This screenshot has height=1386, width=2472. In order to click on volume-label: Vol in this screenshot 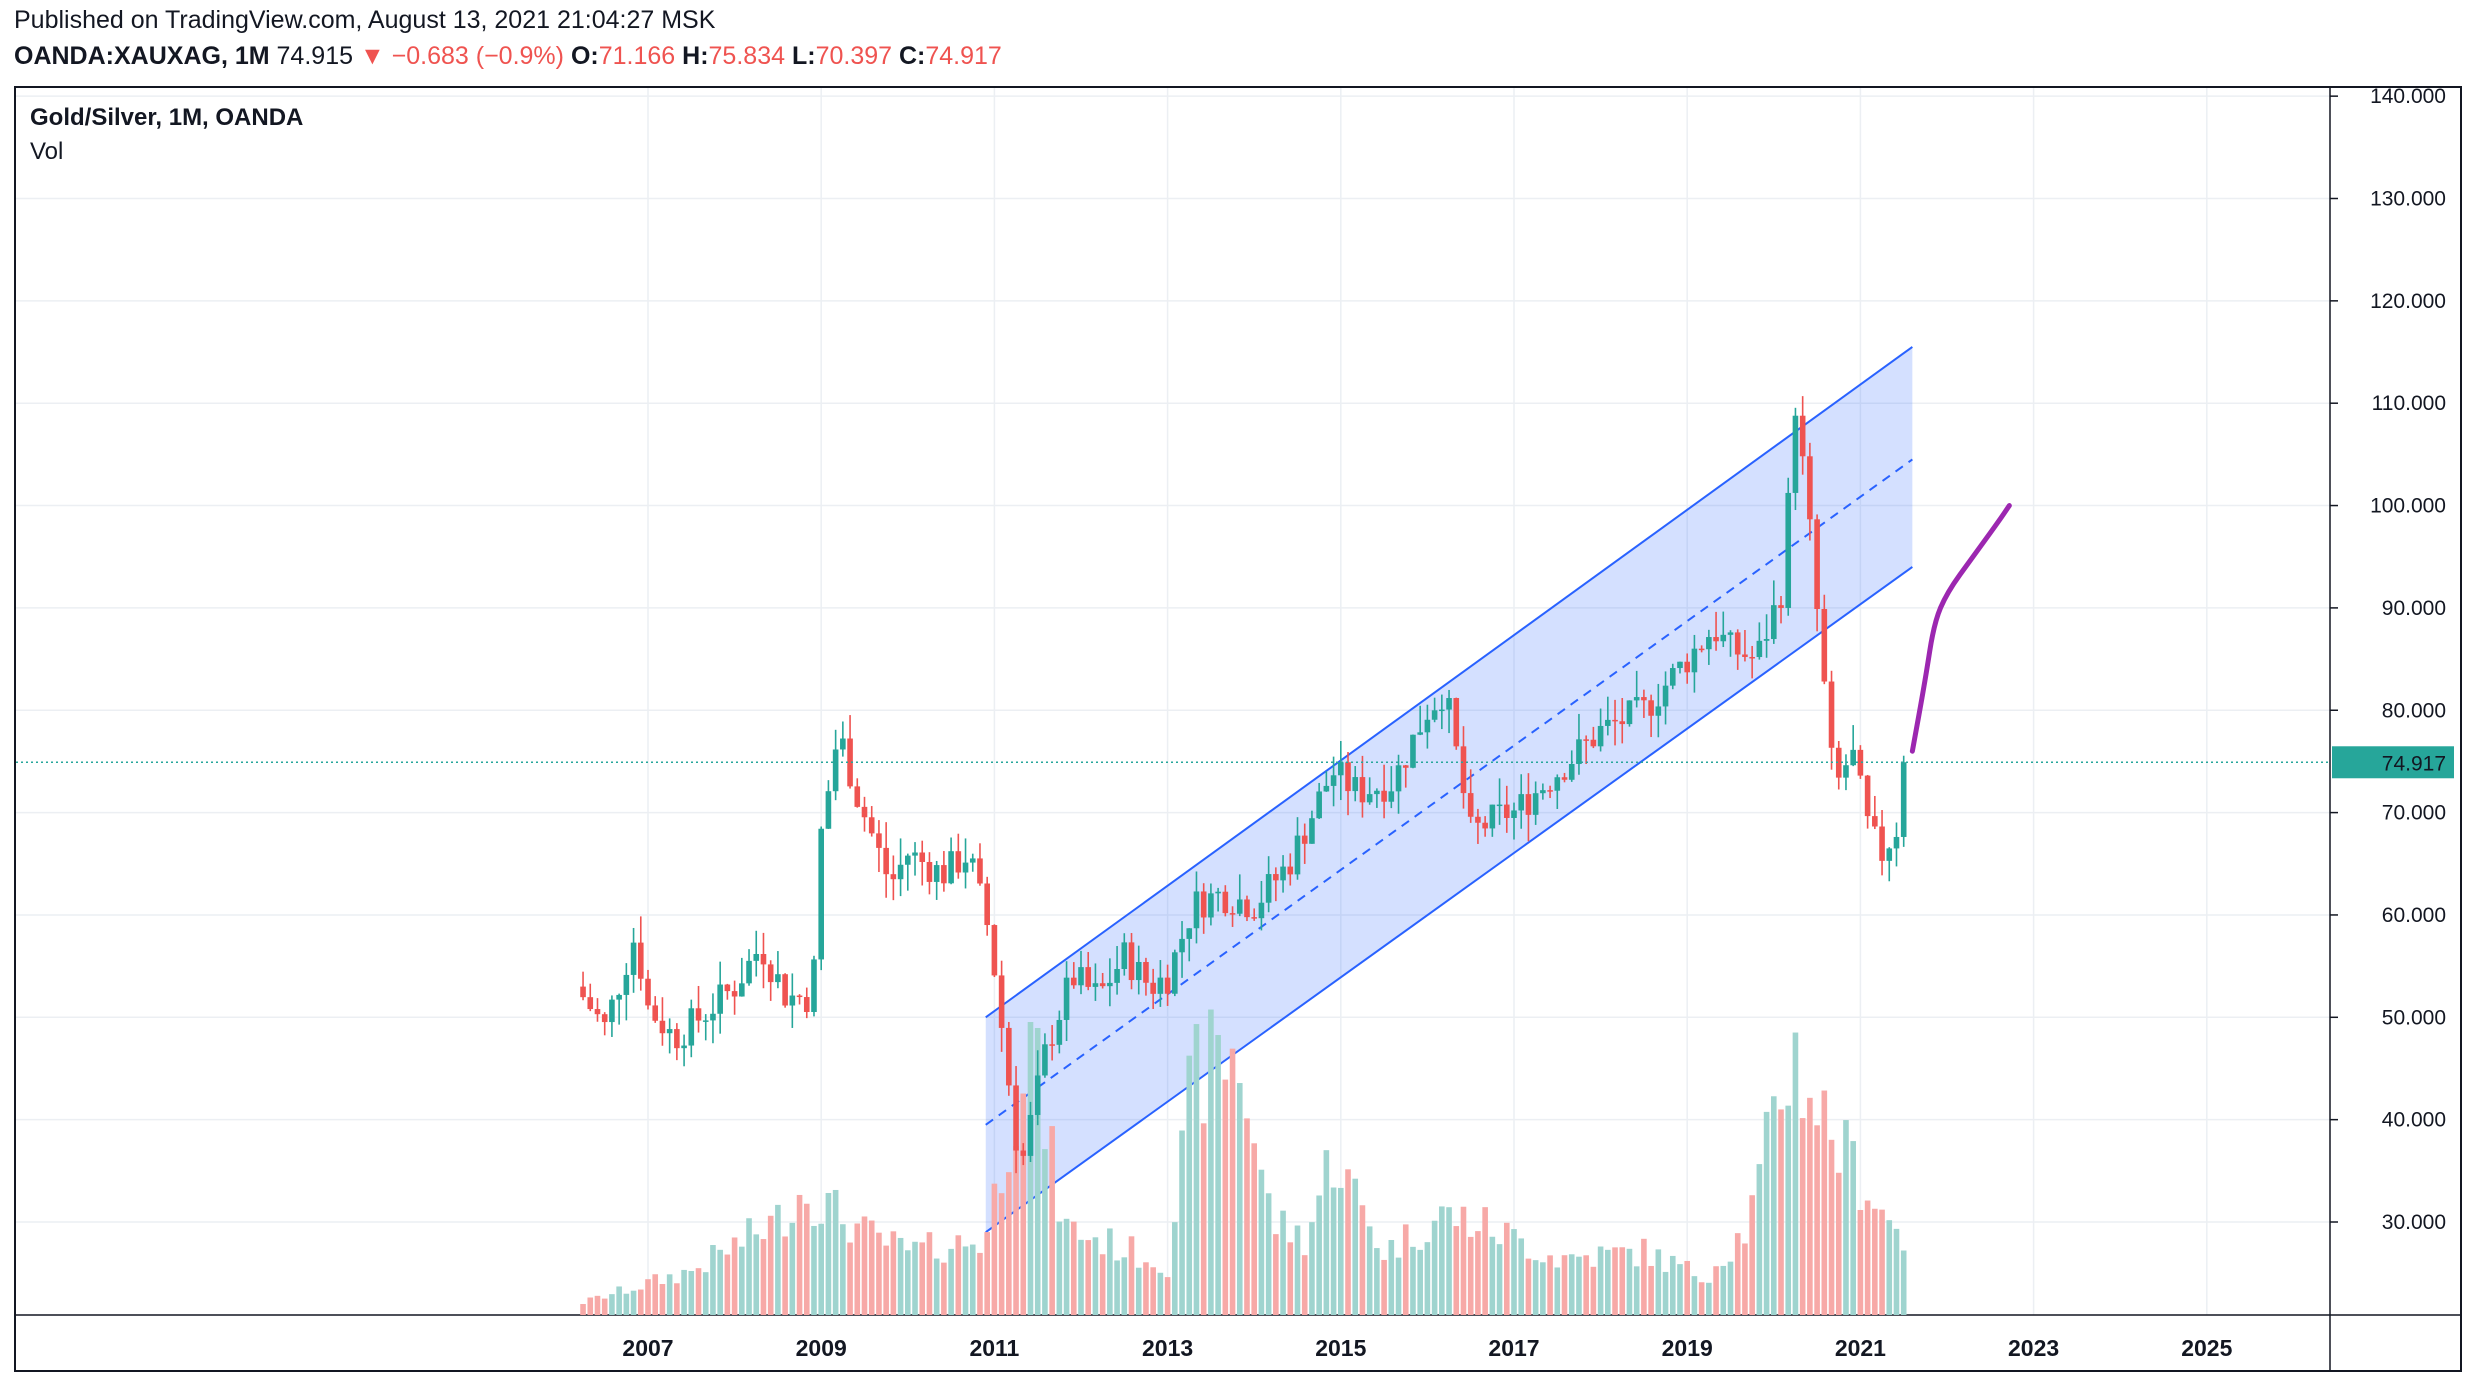, I will do `click(47, 151)`.